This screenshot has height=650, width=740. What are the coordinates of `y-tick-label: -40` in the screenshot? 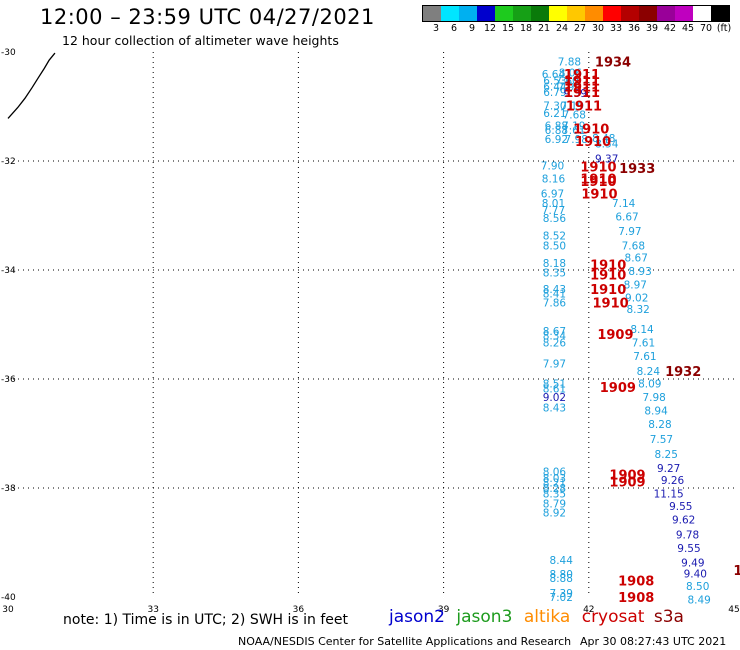 It's located at (8, 598).